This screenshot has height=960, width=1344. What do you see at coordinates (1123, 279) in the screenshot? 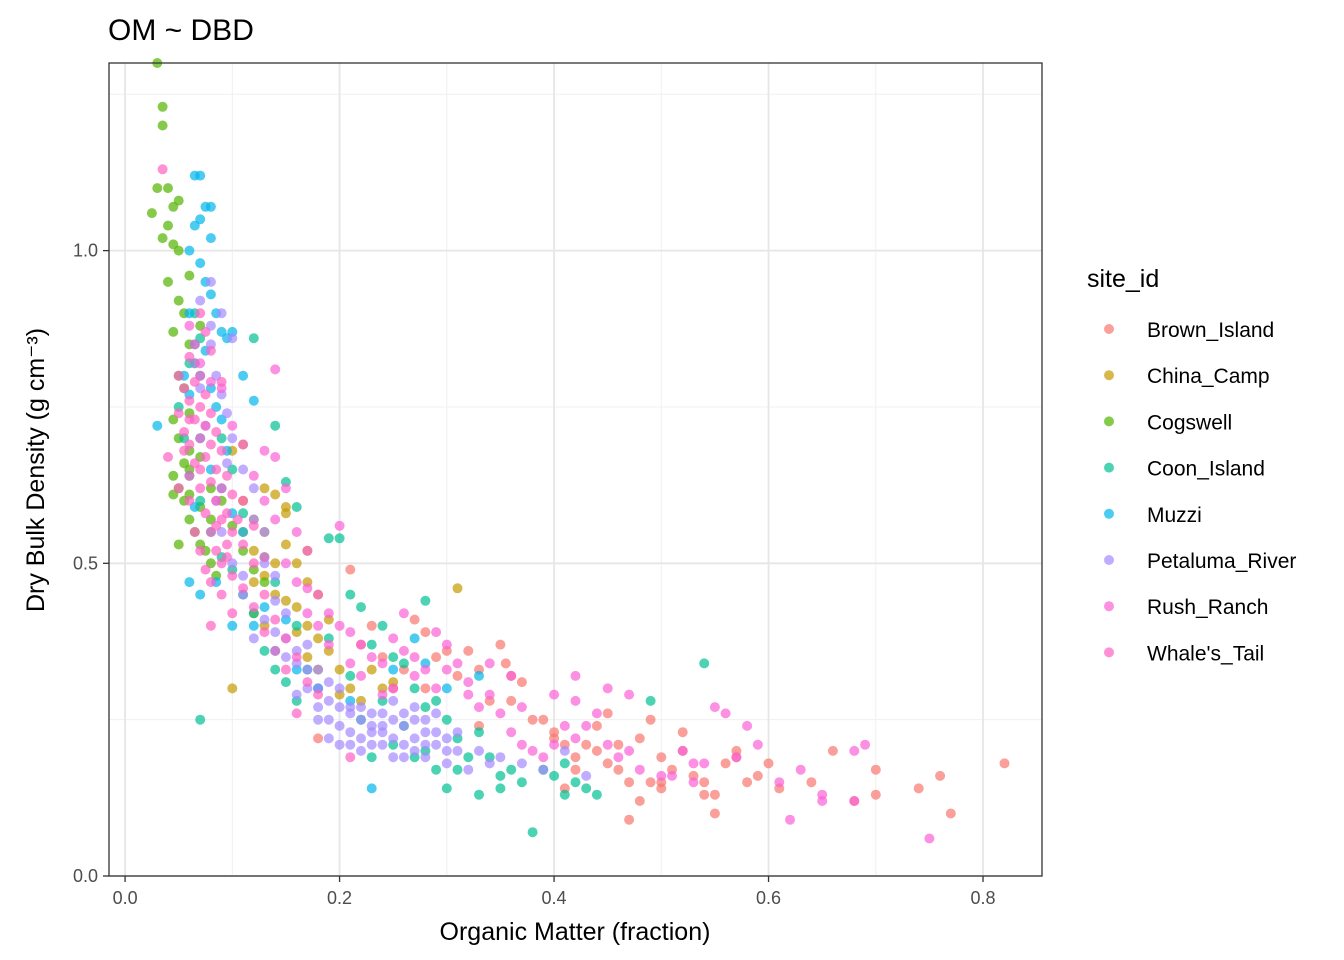
I see `legend-title: site_id` at bounding box center [1123, 279].